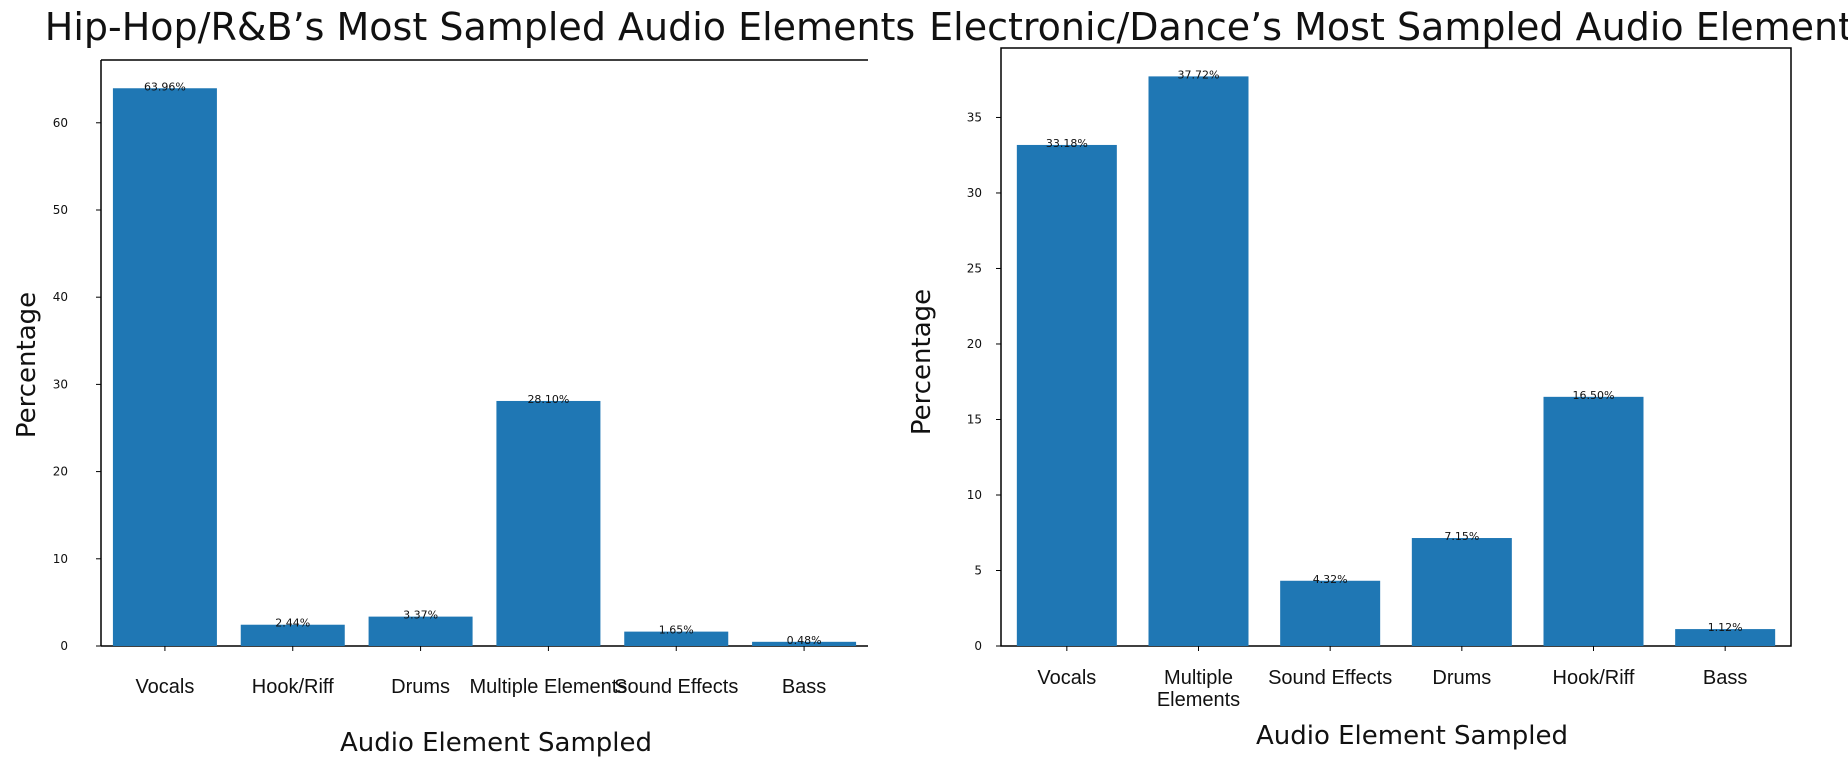 Image resolution: width=1848 pixels, height=758 pixels. What do you see at coordinates (1594, 395) in the screenshot?
I see `electronic-data-label: 16.50%` at bounding box center [1594, 395].